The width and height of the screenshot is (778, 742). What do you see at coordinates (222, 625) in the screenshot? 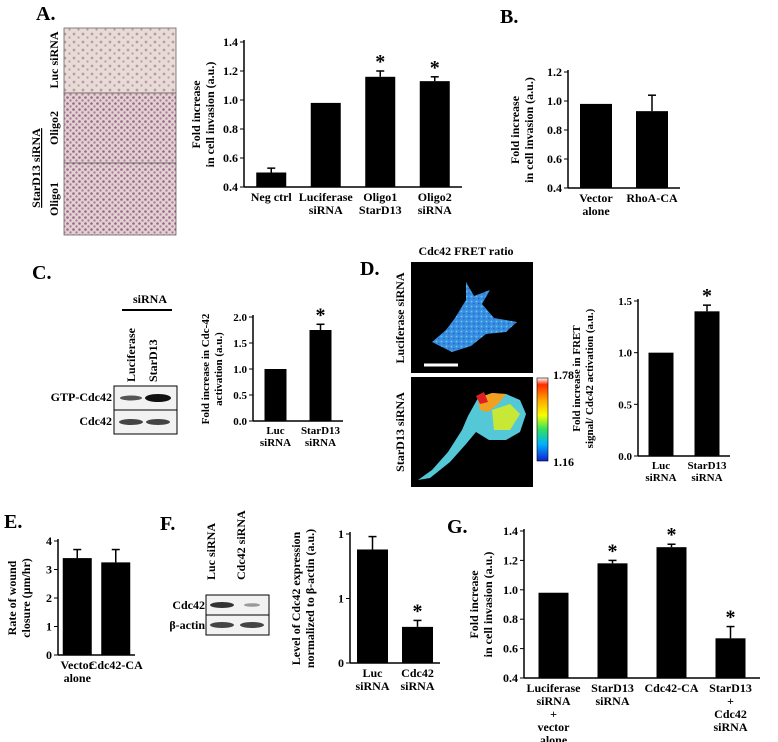
I see `blot-f-band-actin-luc` at bounding box center [222, 625].